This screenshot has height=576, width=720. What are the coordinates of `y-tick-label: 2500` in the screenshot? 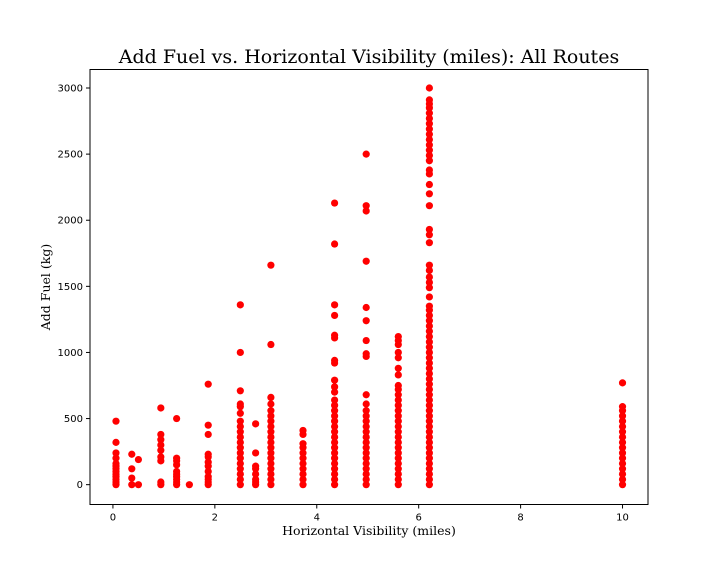 It's located at (70, 155).